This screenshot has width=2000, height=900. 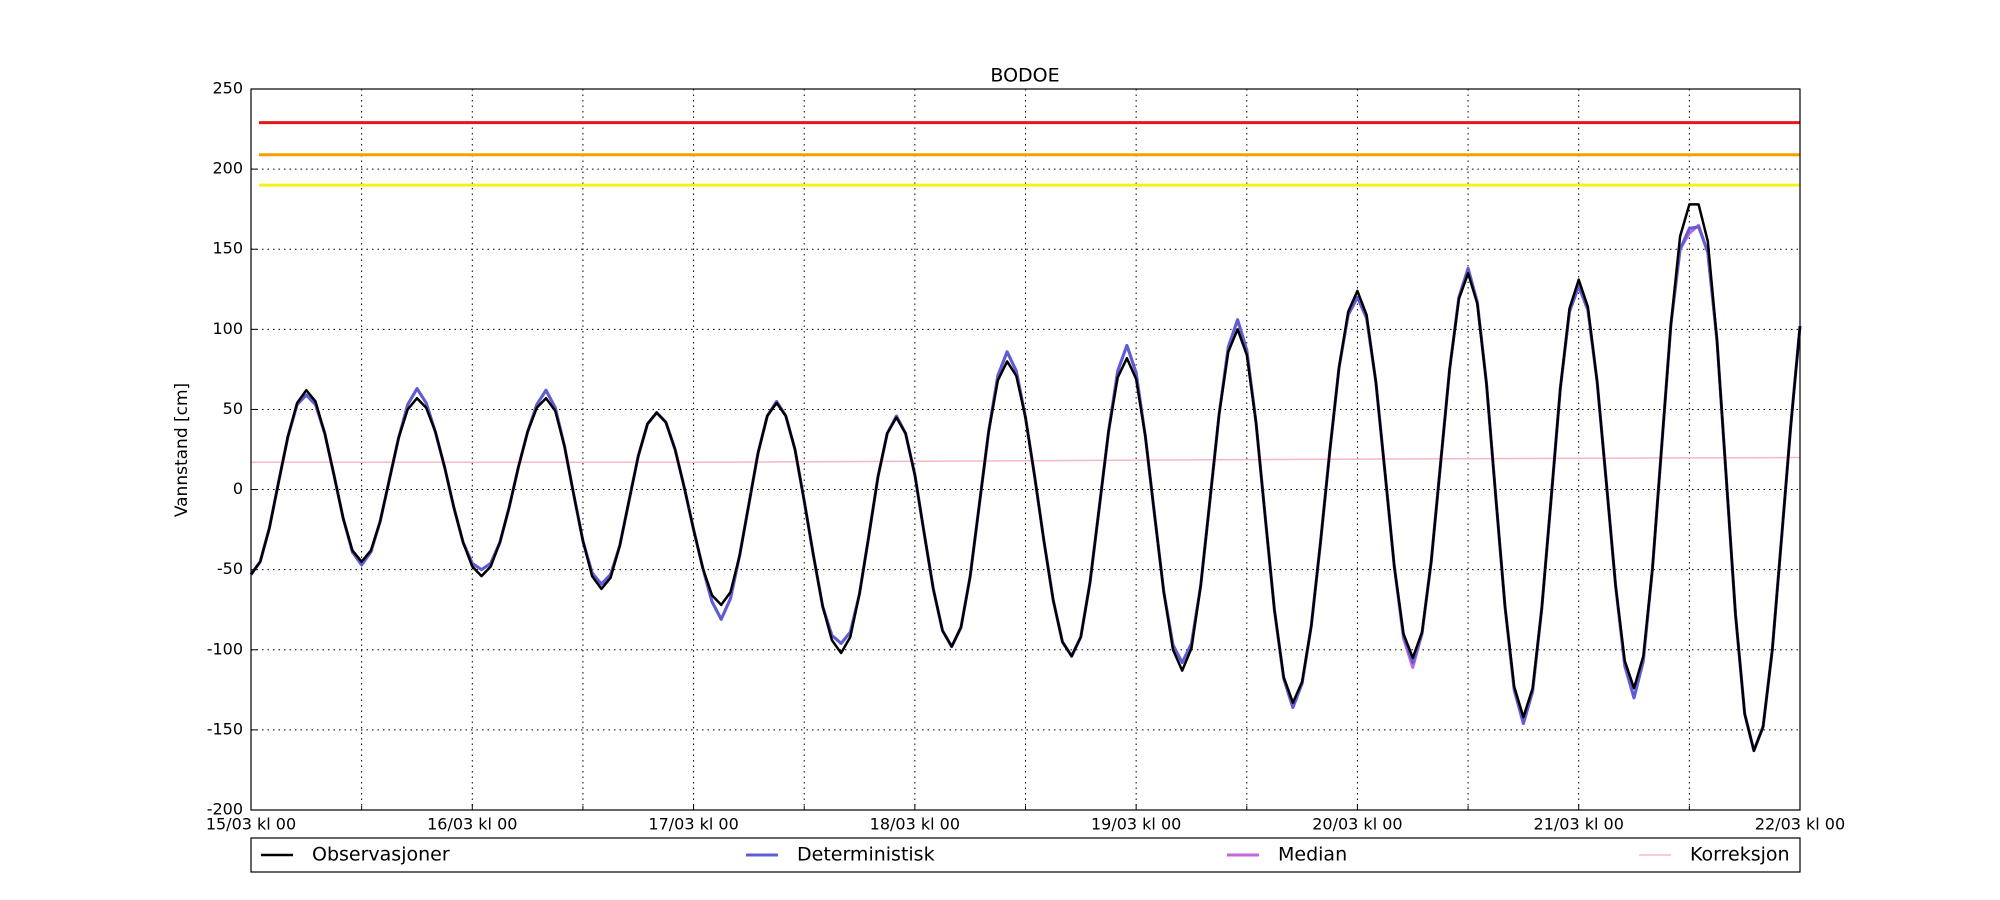 What do you see at coordinates (472, 824) in the screenshot?
I see `x-tick-label: 16/03 kl 00` at bounding box center [472, 824].